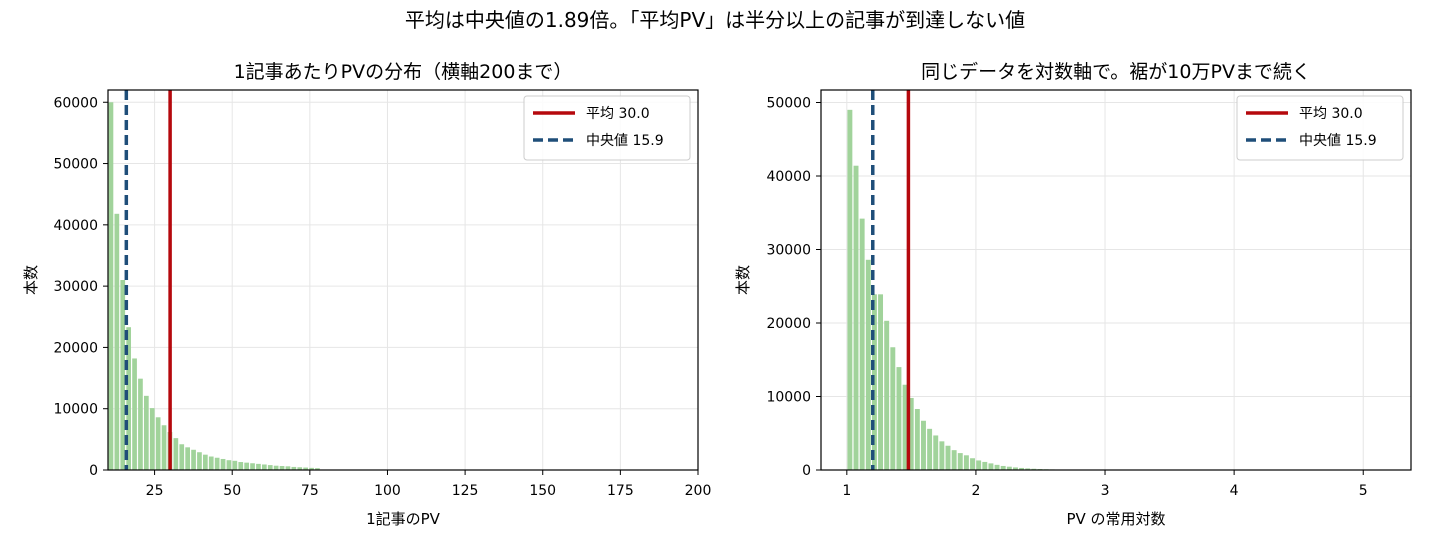 The image size is (1430, 546). I want to click on chart-left-ylabel: 本数, so click(31, 280).